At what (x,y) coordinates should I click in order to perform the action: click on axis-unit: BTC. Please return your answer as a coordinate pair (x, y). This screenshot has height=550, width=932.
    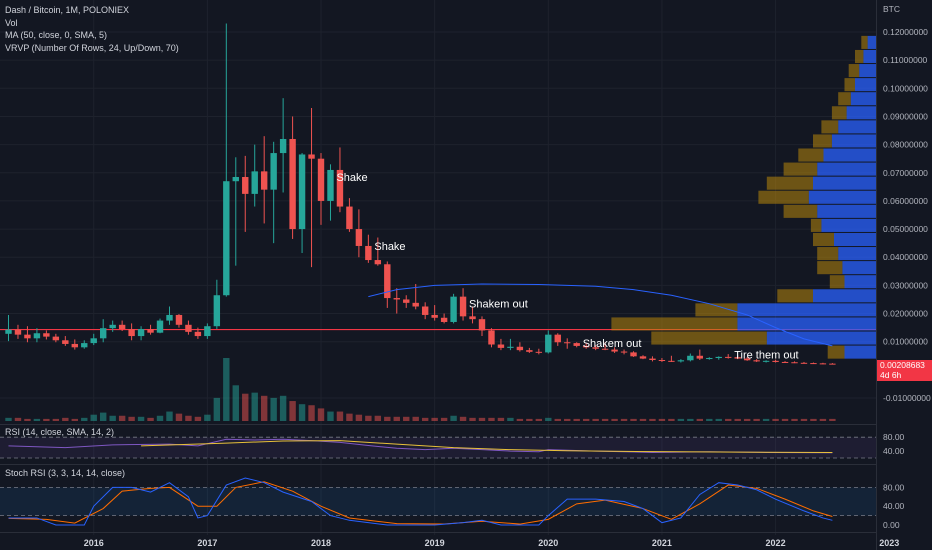
    Looking at the image, I should click on (891, 9).